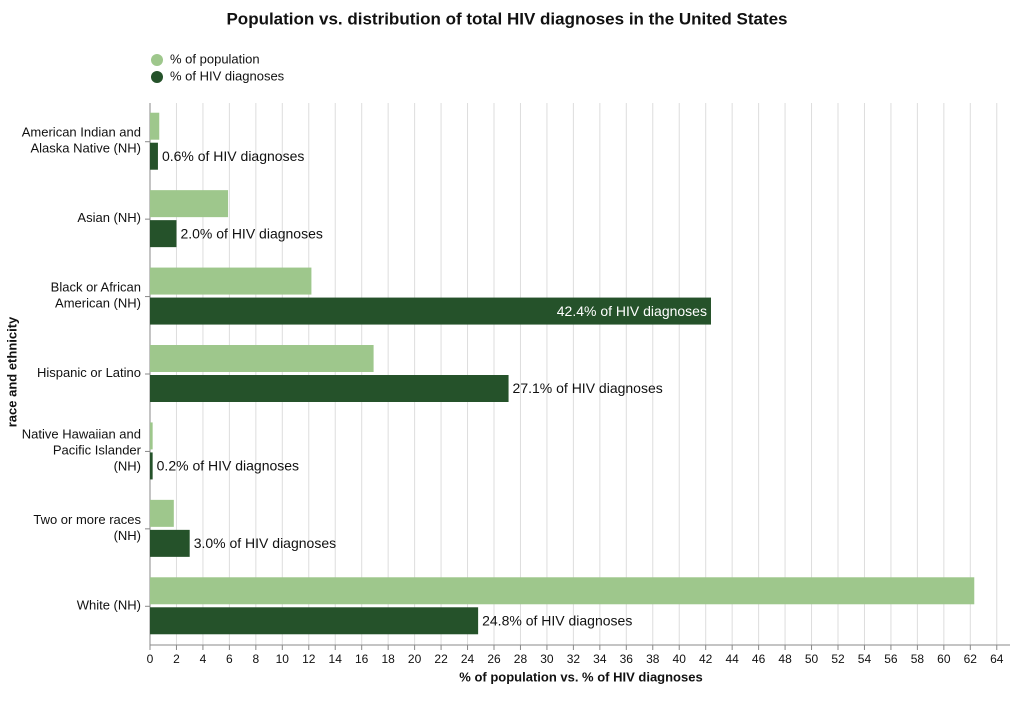  What do you see at coordinates (215, 58) in the screenshot?
I see `legend-label: % of population` at bounding box center [215, 58].